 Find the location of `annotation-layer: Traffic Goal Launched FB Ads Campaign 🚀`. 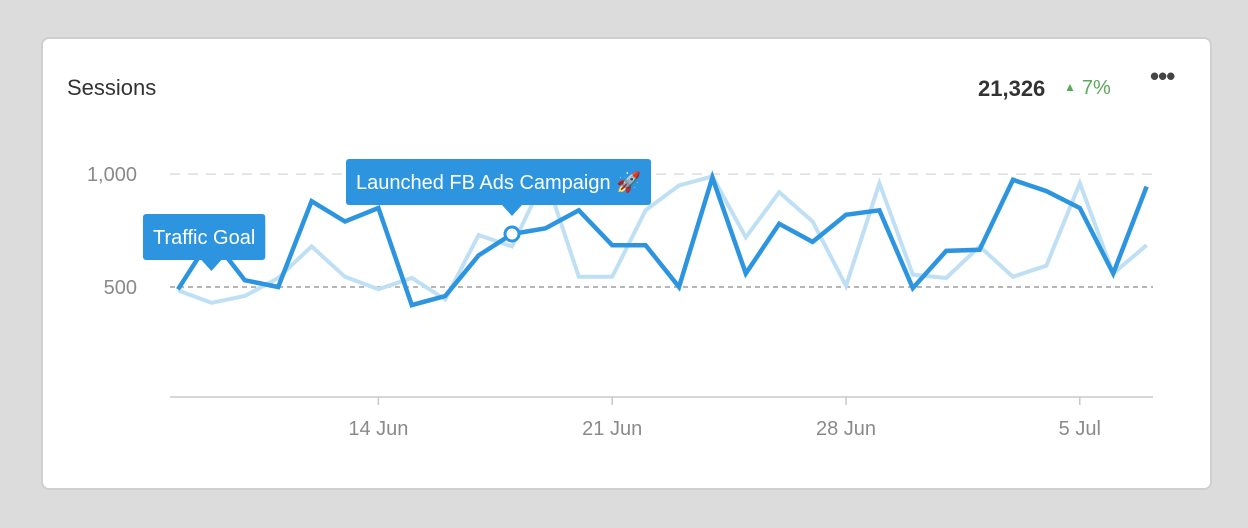

annotation-layer: Traffic Goal Launched FB Ads Campaign 🚀 is located at coordinates (397, 215).